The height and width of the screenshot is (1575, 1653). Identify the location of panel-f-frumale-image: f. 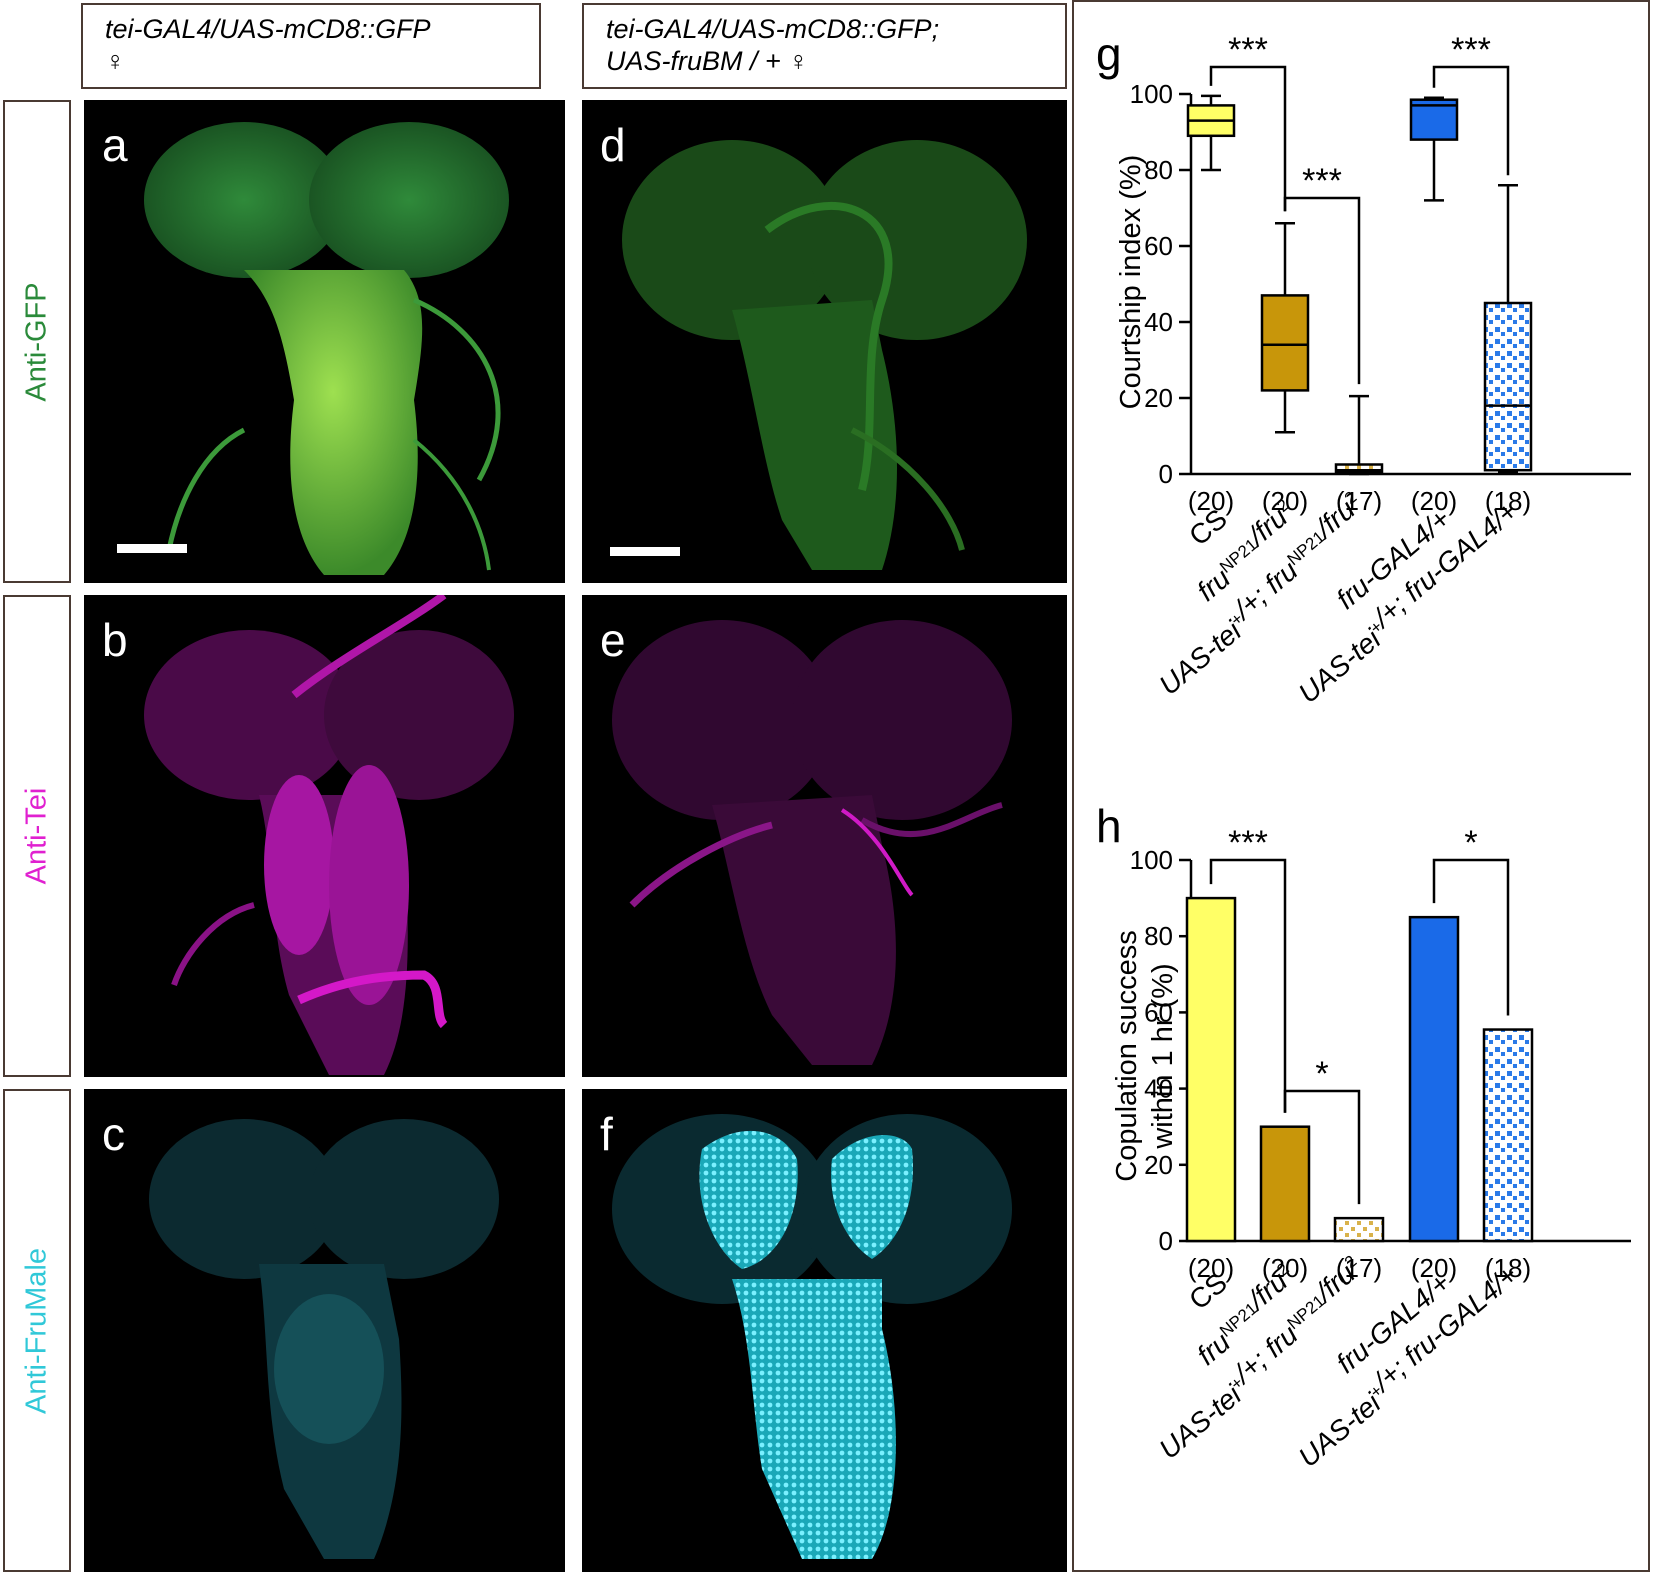
(824, 1330).